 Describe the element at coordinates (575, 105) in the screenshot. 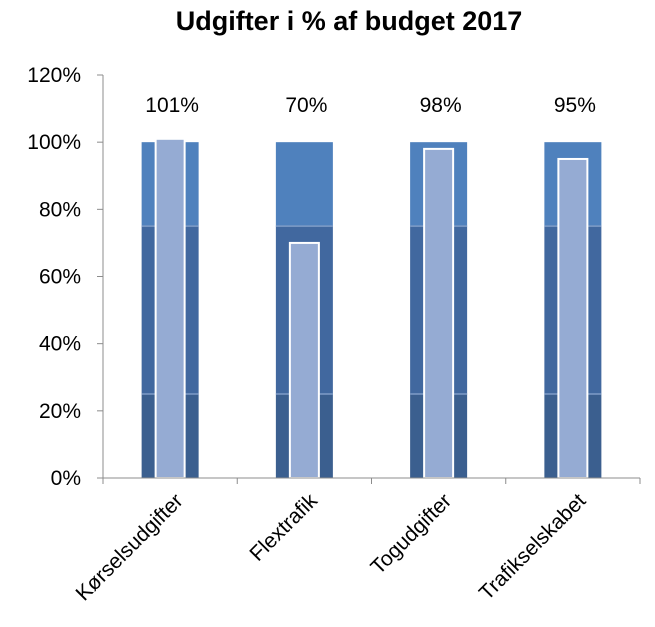

I see `data-label-4: 95%` at that location.